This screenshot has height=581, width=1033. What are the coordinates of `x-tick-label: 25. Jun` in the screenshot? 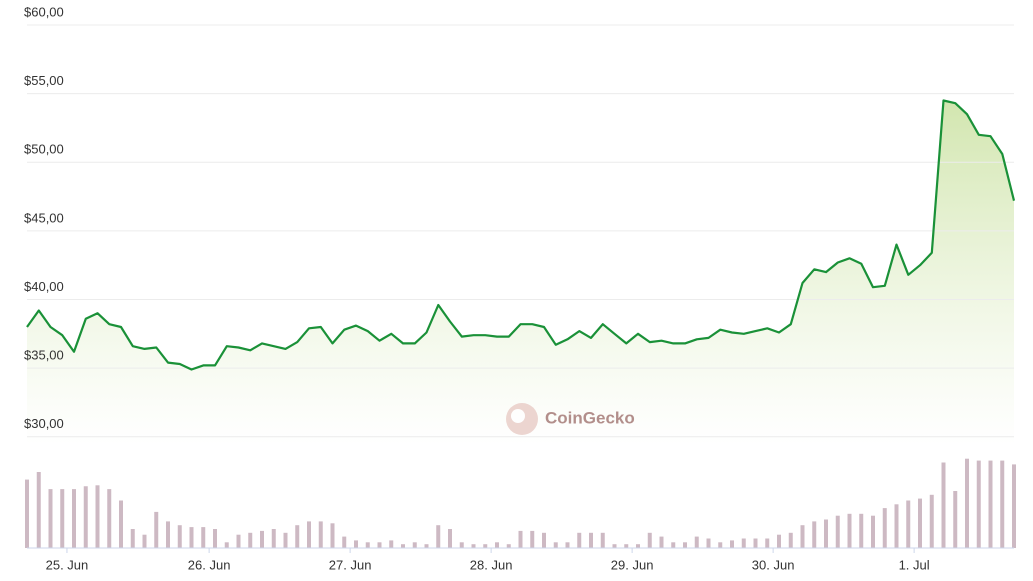 It's located at (67, 564).